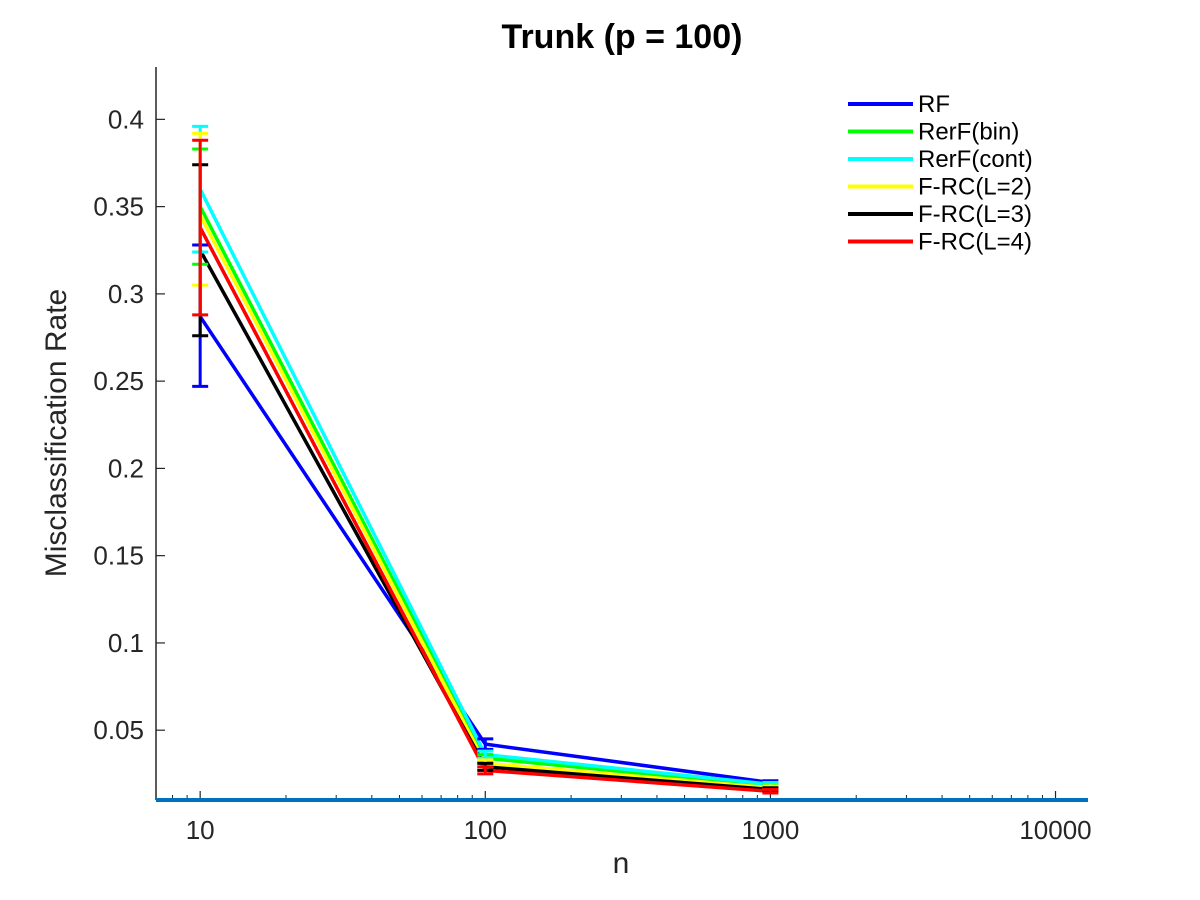 Image resolution: width=1200 pixels, height=900 pixels. I want to click on legend-label: F-RC(L=2), so click(975, 187).